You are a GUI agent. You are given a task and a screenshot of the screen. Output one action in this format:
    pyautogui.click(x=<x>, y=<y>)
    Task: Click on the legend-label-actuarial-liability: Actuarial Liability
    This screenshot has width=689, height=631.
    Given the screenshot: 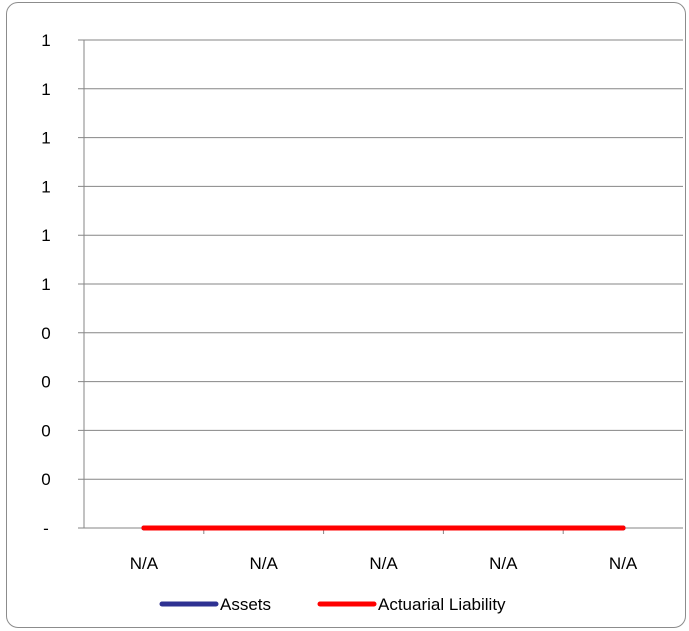 What is the action you would take?
    pyautogui.click(x=442, y=604)
    